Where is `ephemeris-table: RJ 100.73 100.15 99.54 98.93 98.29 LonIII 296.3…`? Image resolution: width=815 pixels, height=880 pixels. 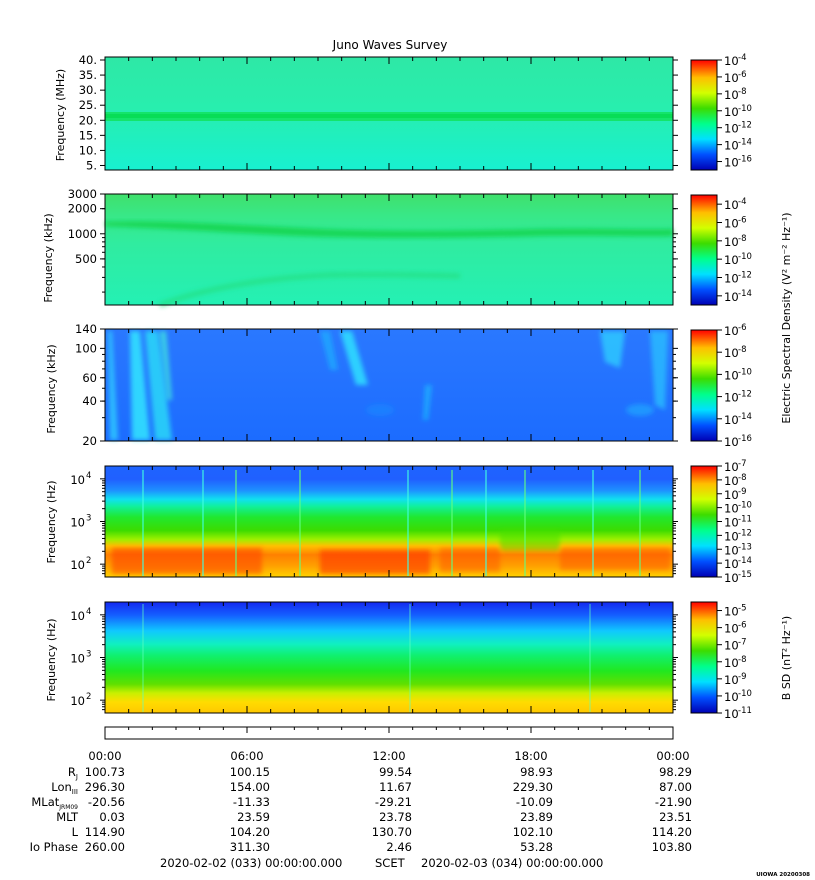
ephemeris-table: RJ 100.73 100.15 99.54 98.93 98.29 LonIII 296.3… is located at coordinates (361, 809).